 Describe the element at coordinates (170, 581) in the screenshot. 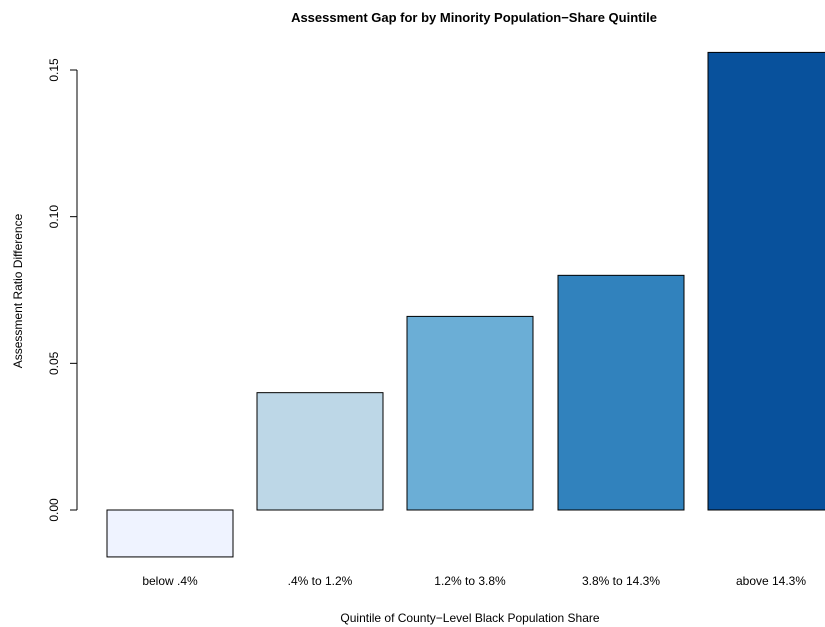

I see `x-tick-label: below .4%` at that location.